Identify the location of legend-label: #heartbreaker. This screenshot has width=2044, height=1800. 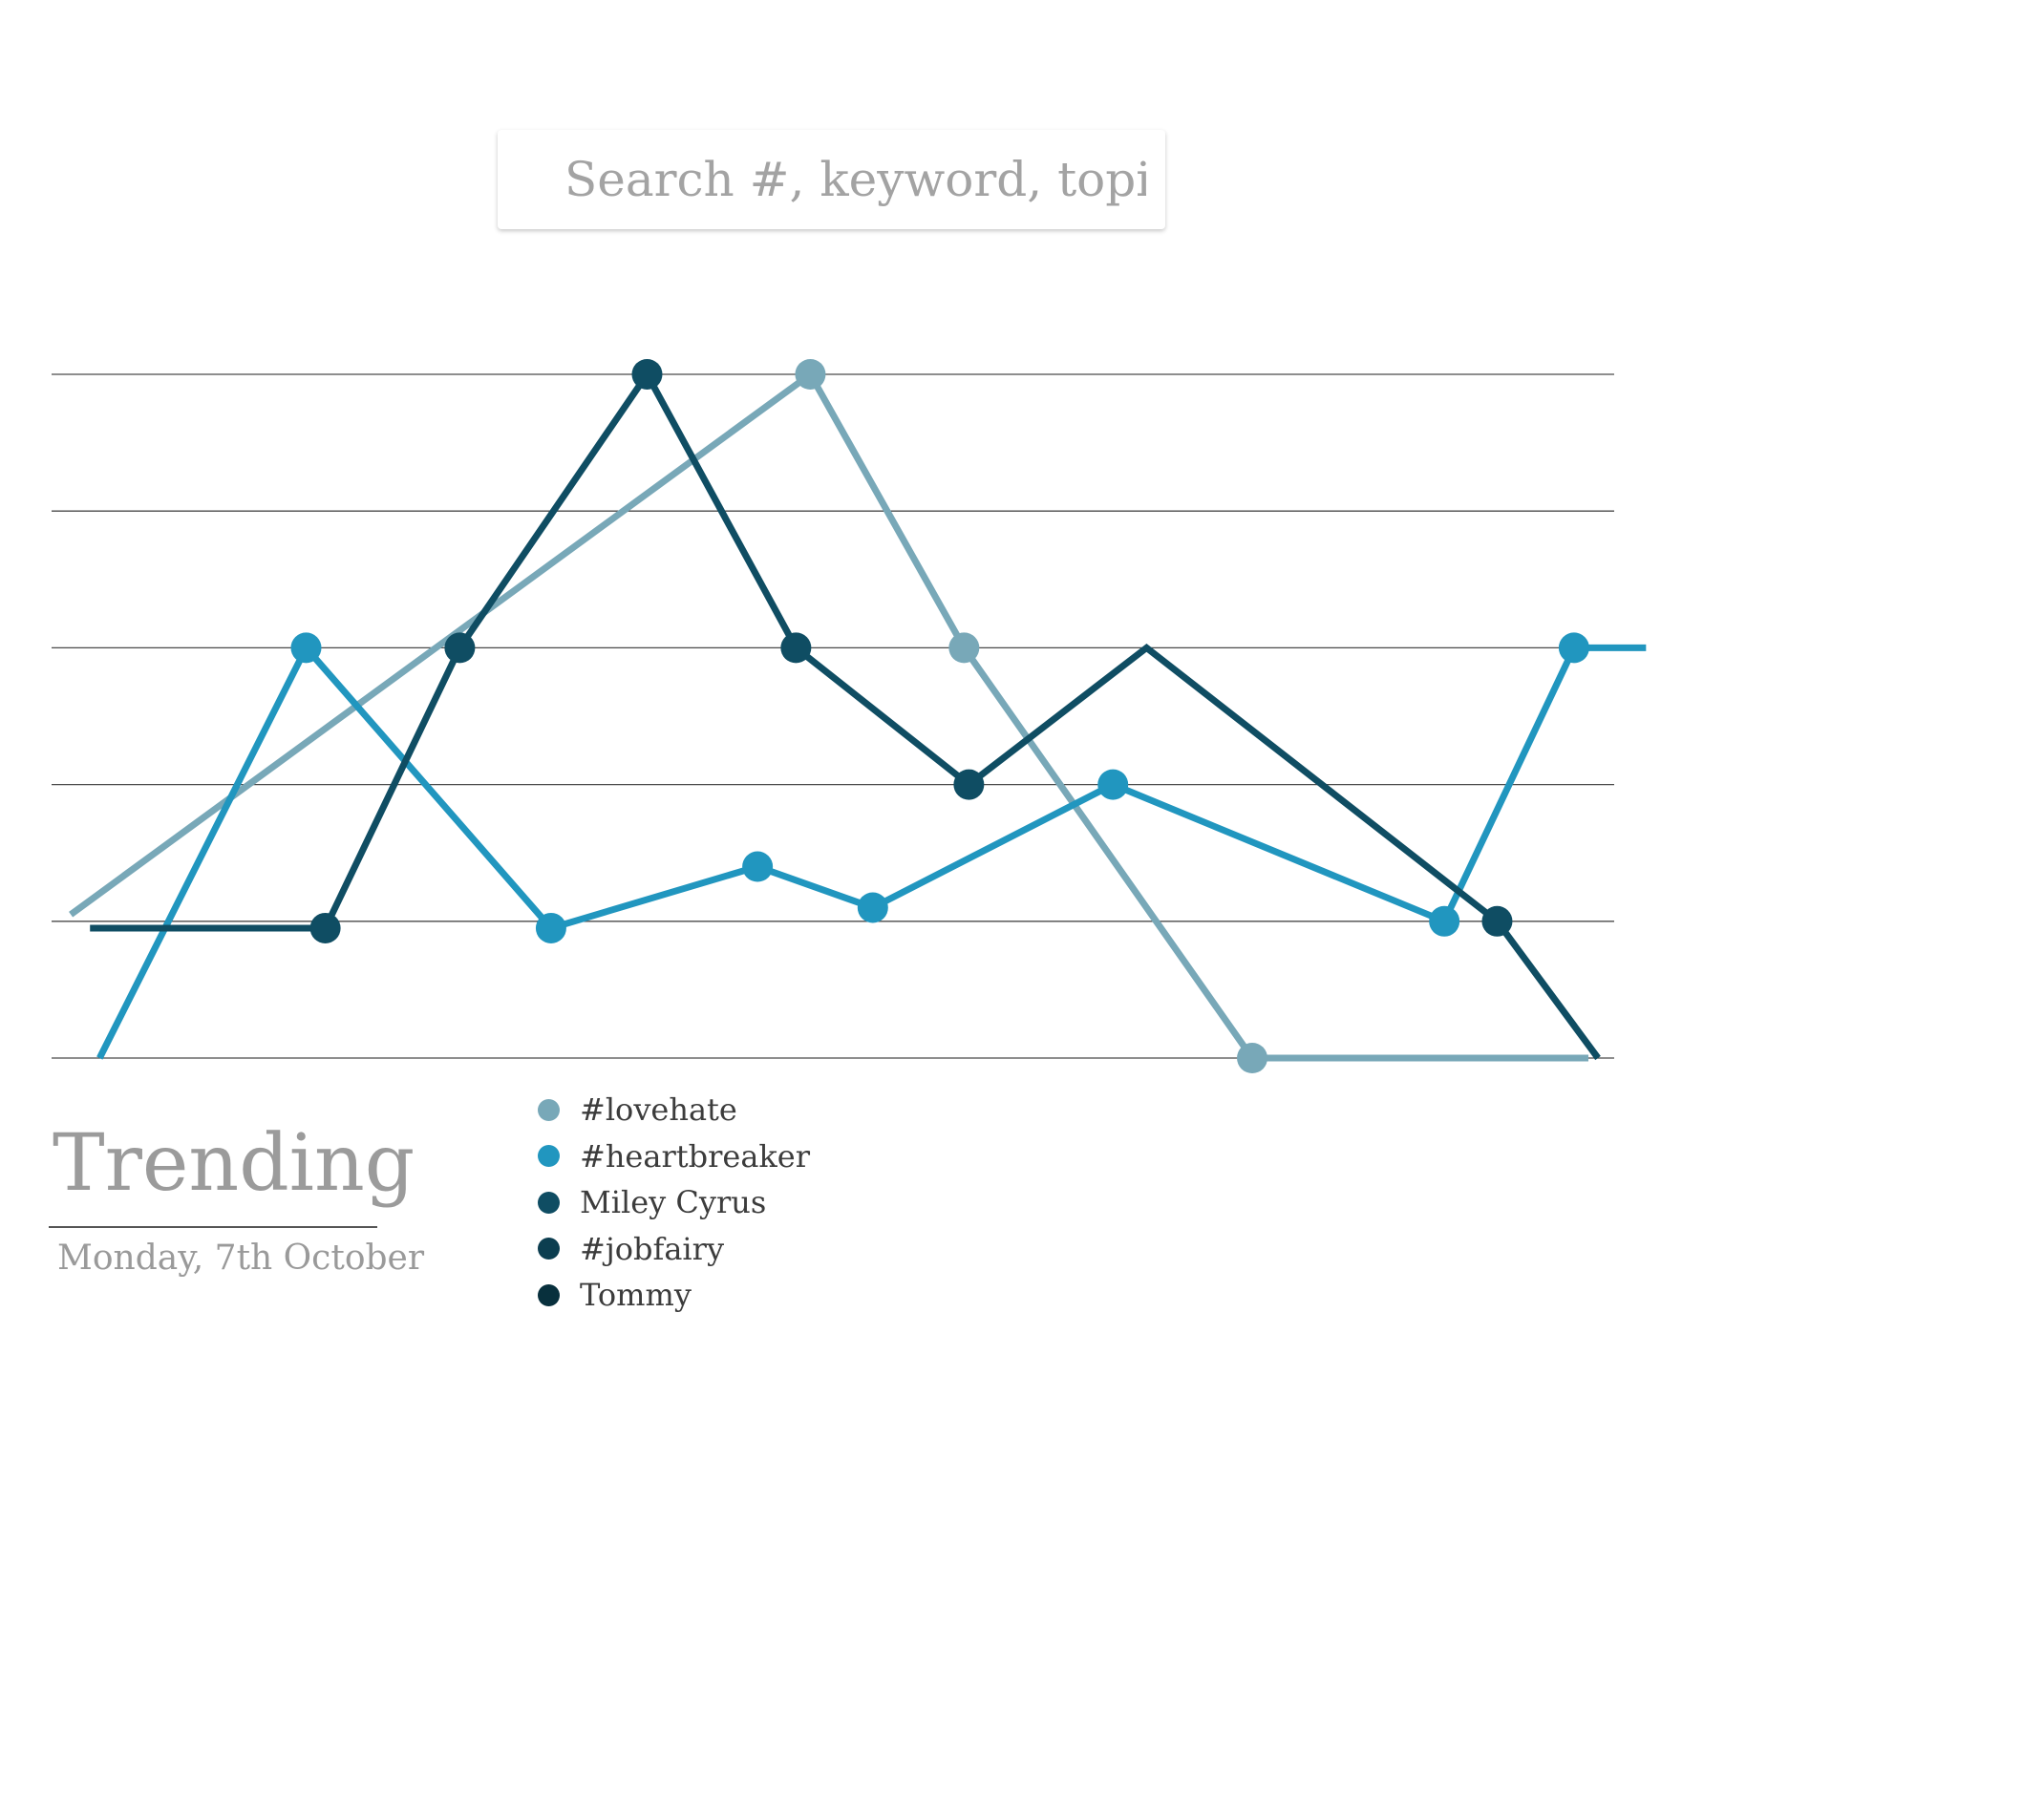
(695, 1156).